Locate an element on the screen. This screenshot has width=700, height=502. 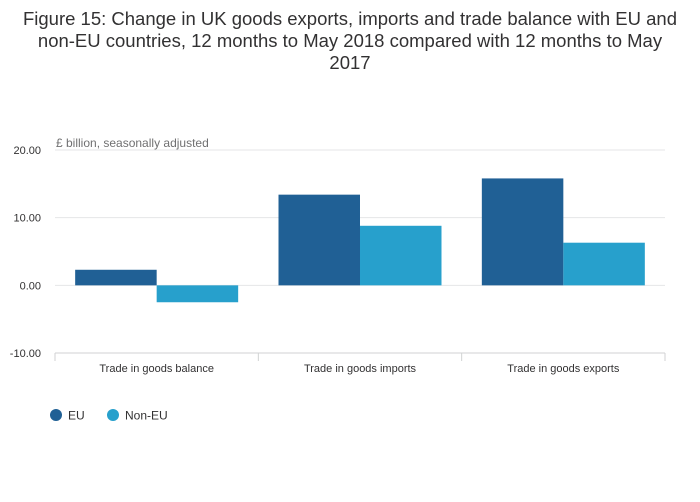
legend-label: EU is located at coordinates (76, 416).